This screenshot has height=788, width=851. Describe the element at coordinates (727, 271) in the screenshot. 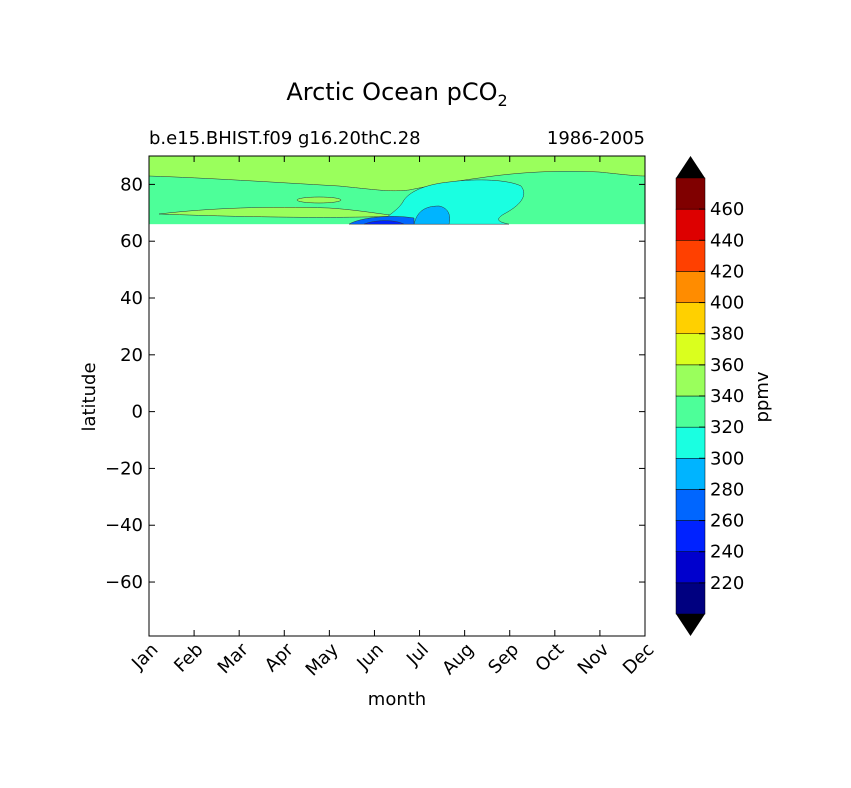

I see `colorbar-tick-label: 420` at that location.